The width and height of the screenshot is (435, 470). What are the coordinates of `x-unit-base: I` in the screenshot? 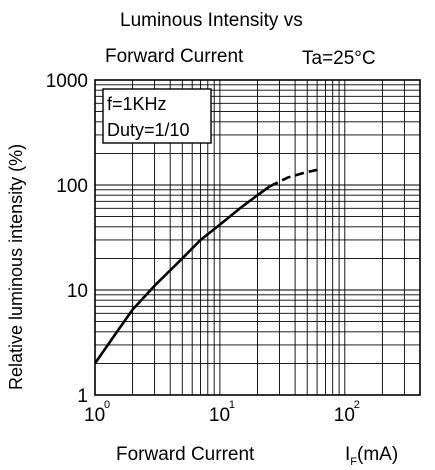 It's located at (347, 454).